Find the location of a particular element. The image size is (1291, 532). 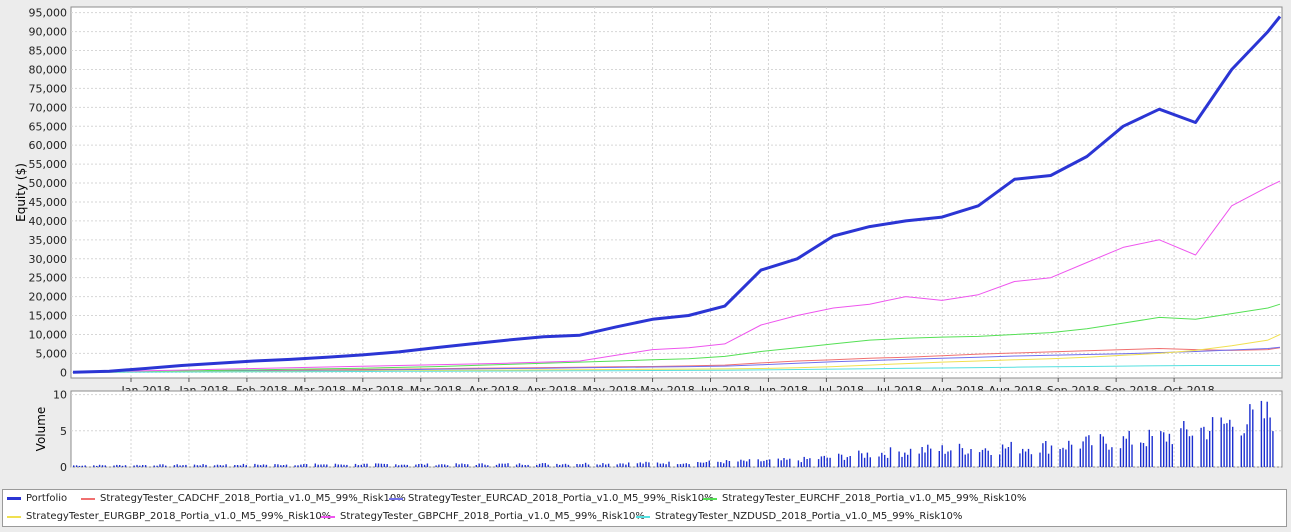

equity-y-axis-label: Equity ($) is located at coordinates (21, 192).